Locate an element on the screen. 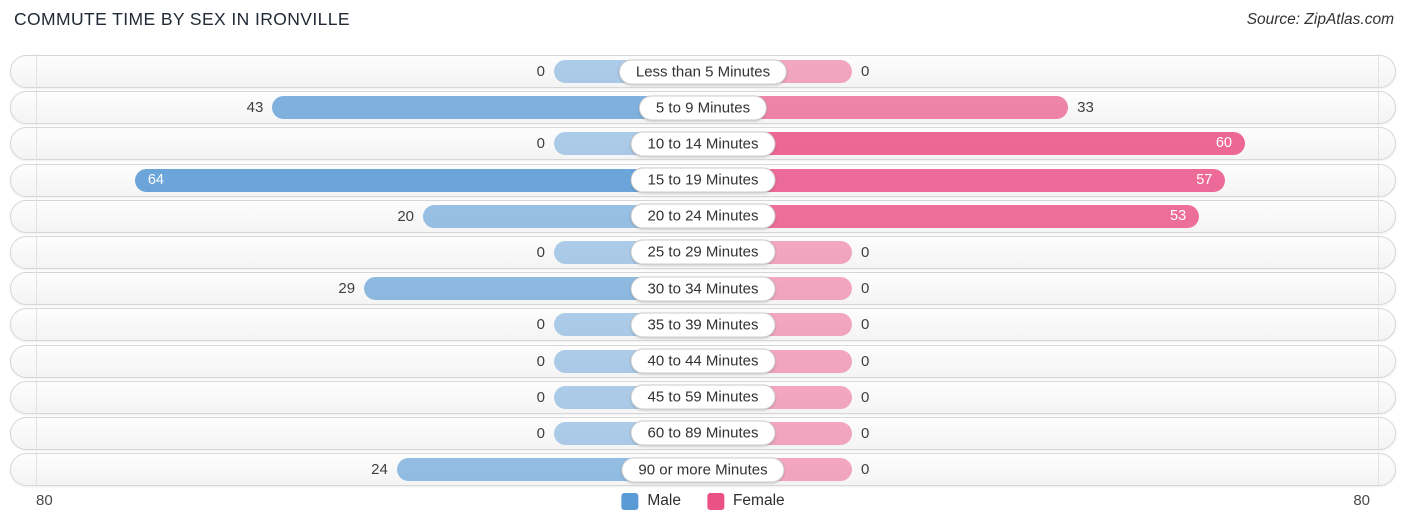 The height and width of the screenshot is (523, 1406). category-pill: Less than 5 Minutes is located at coordinates (703, 71).